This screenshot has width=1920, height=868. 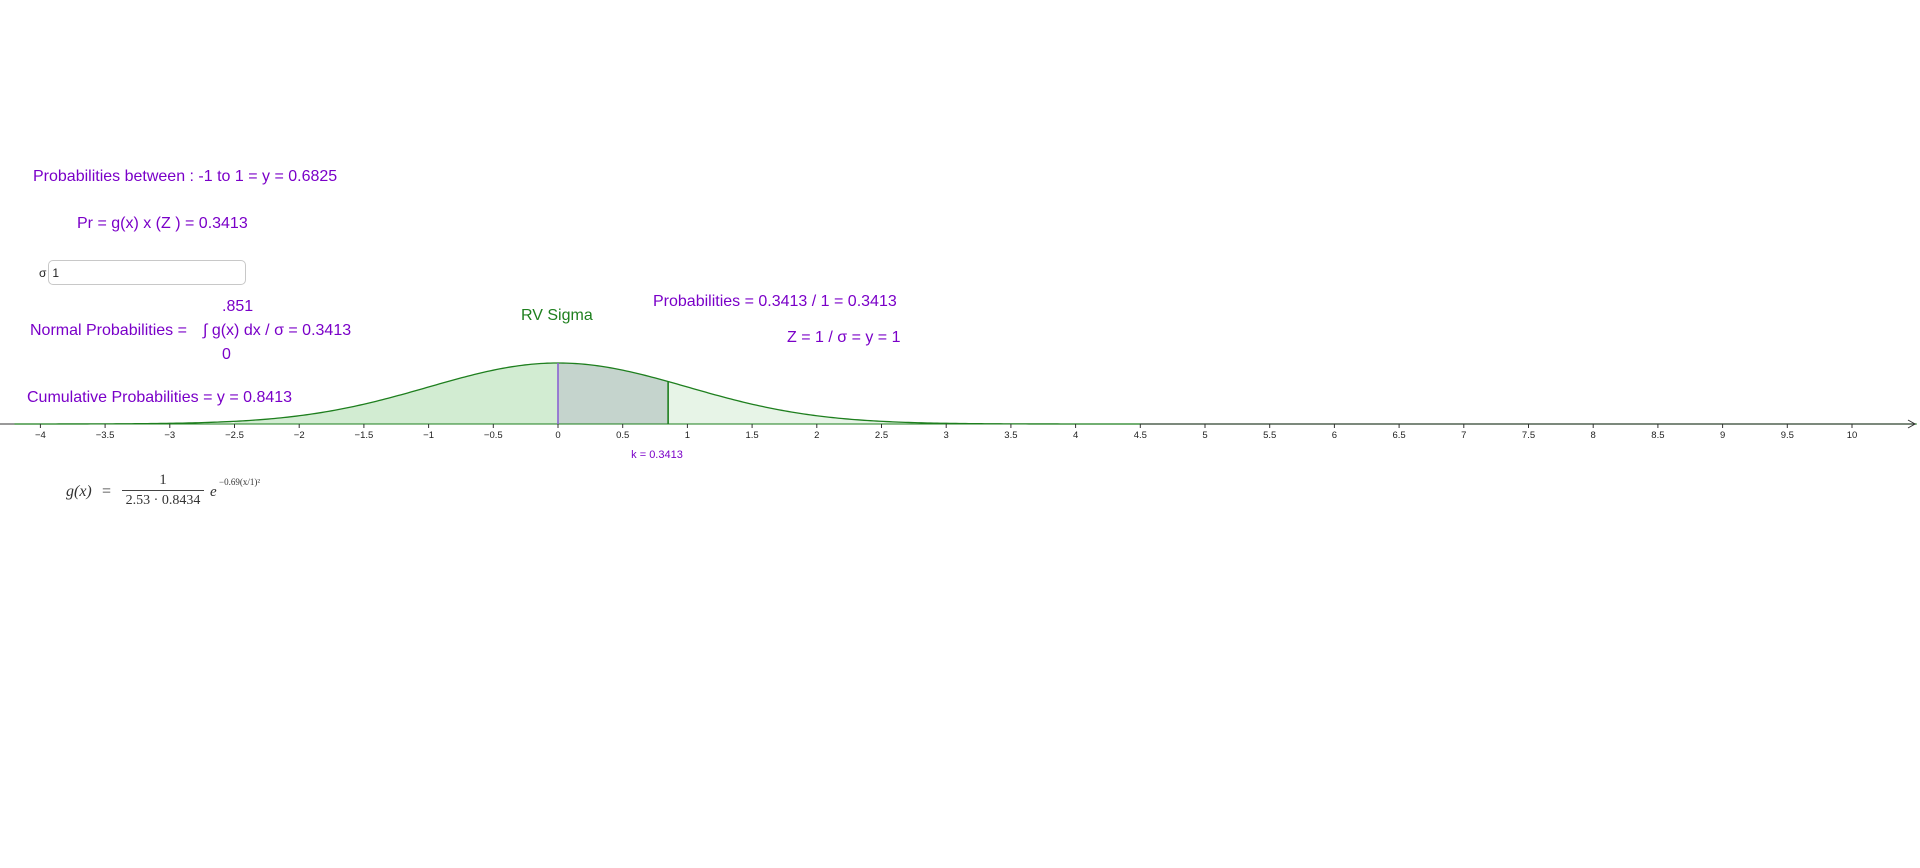 What do you see at coordinates (1463, 435) in the screenshot?
I see `x-tick-label: 7` at bounding box center [1463, 435].